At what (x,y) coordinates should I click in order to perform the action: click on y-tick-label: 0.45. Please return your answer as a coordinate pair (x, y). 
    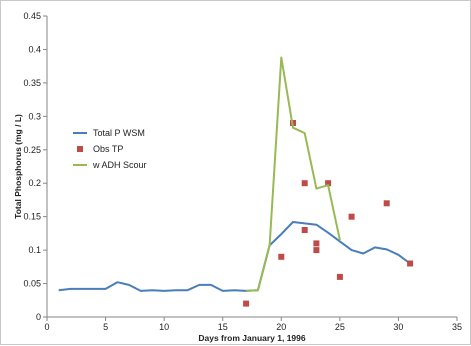
    Looking at the image, I should click on (32, 16).